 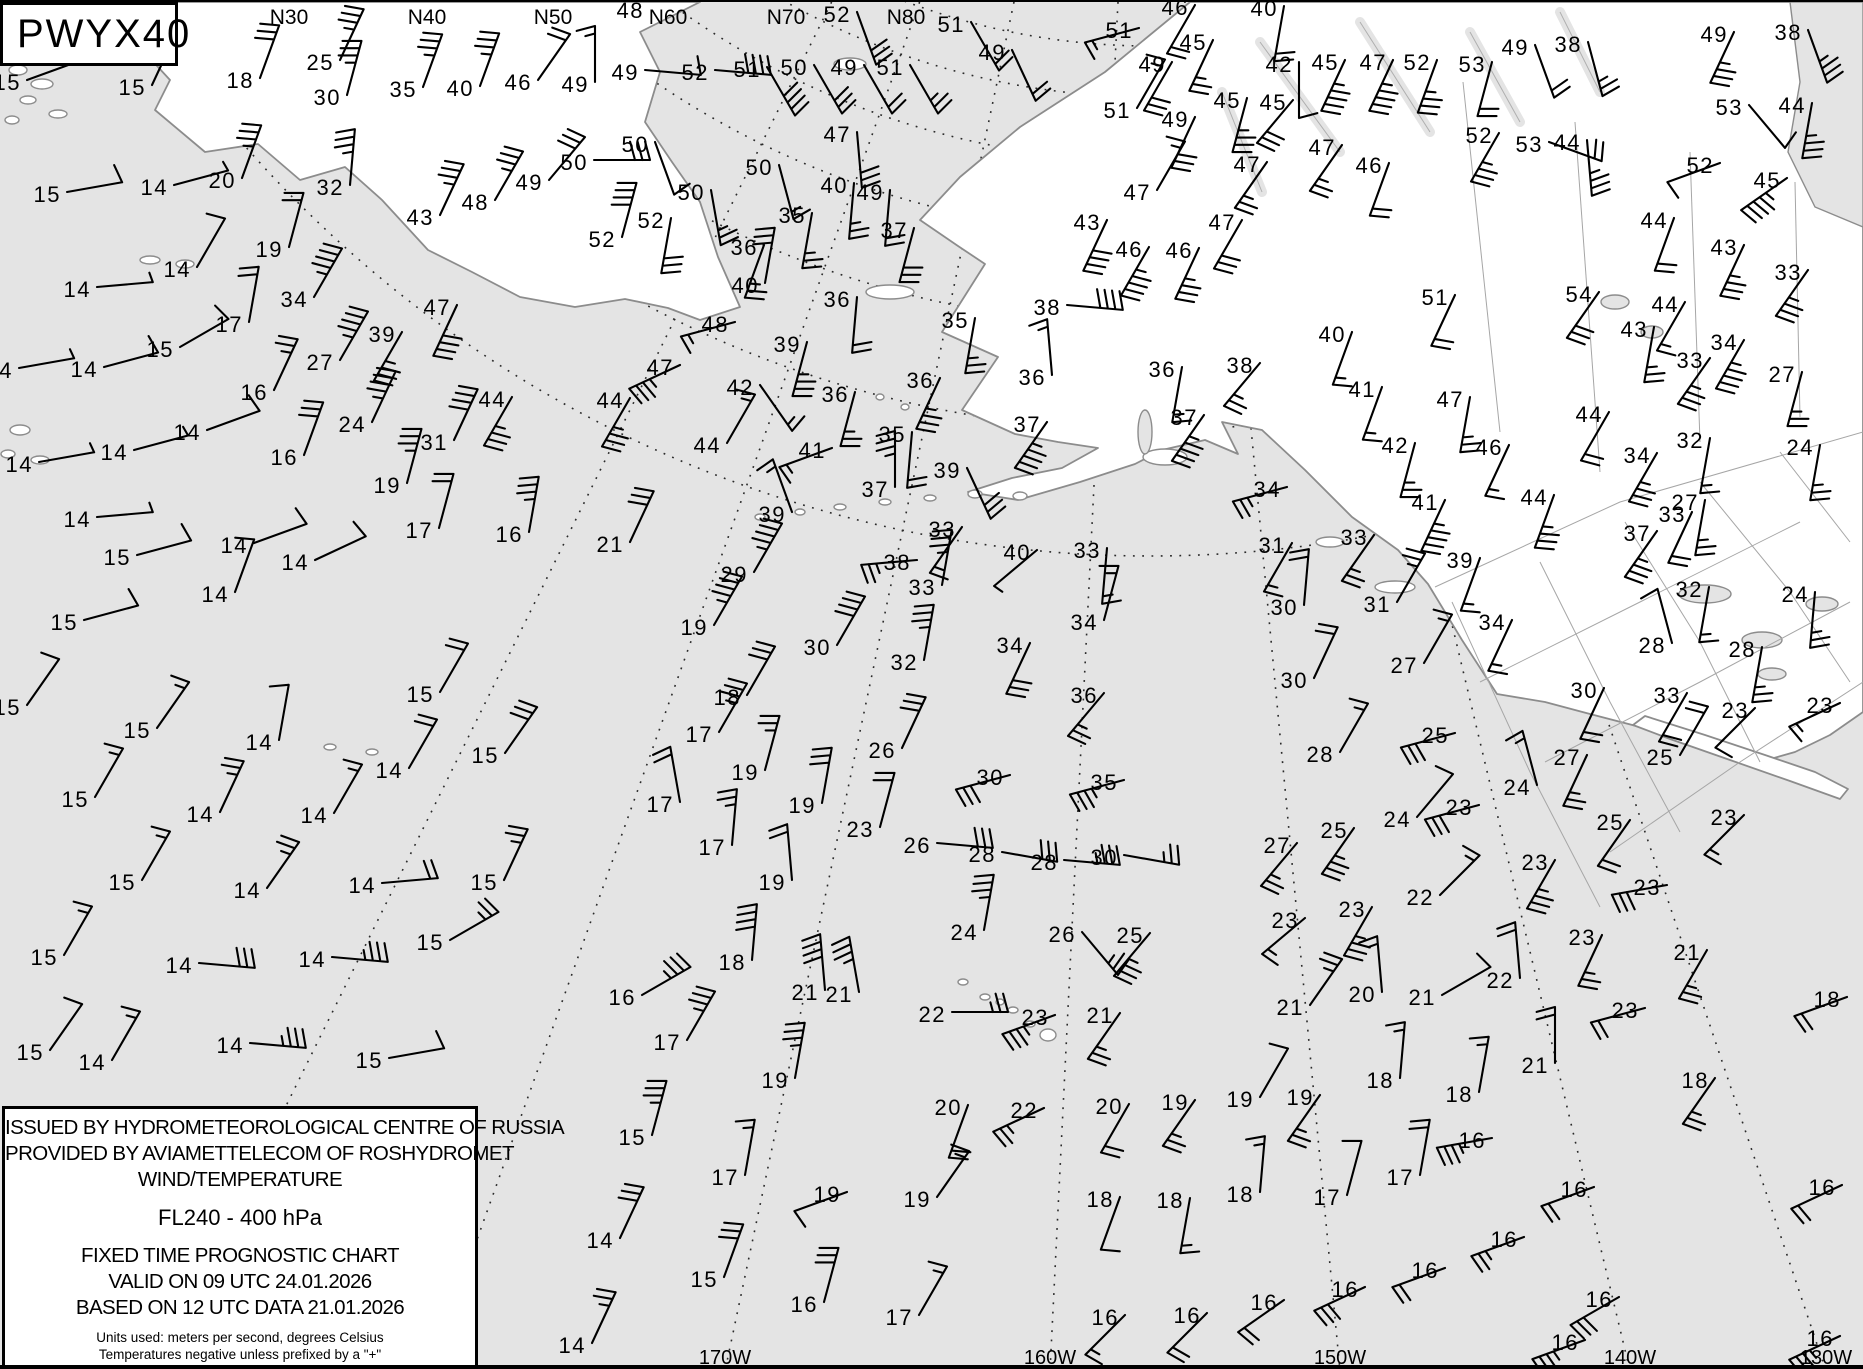 What do you see at coordinates (430, 161) in the screenshot?
I see `landmass` at bounding box center [430, 161].